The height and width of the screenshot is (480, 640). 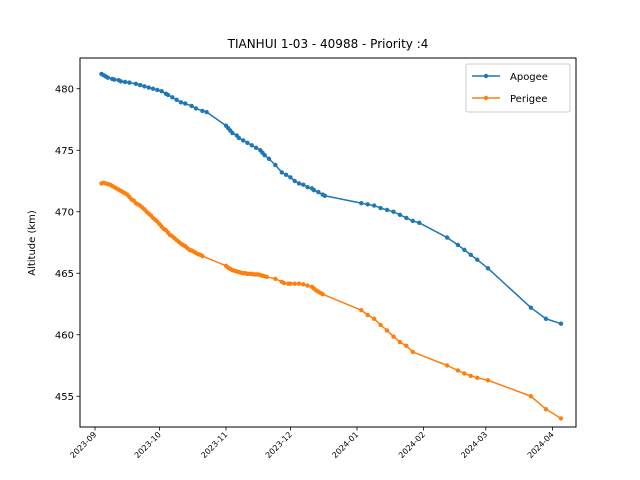 What do you see at coordinates (518, 88) in the screenshot?
I see `legend: Apogee Perigee` at bounding box center [518, 88].